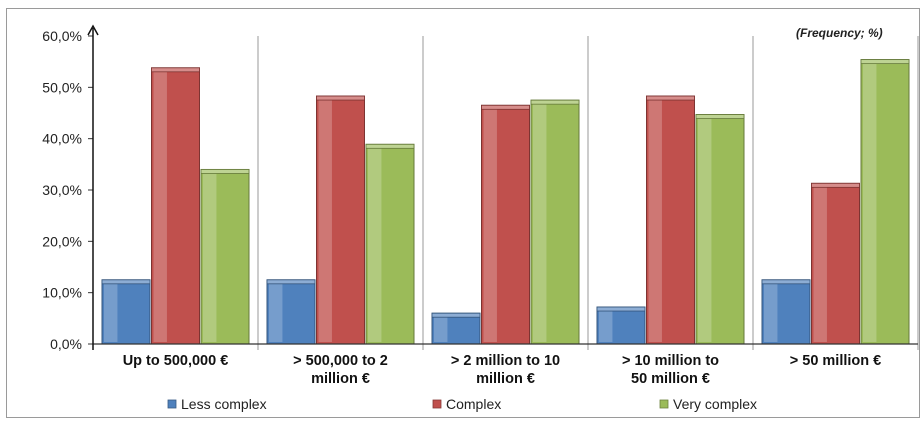 The width and height of the screenshot is (923, 422). What do you see at coordinates (62, 139) in the screenshot?
I see `y-tick-label: 40,0%` at bounding box center [62, 139].